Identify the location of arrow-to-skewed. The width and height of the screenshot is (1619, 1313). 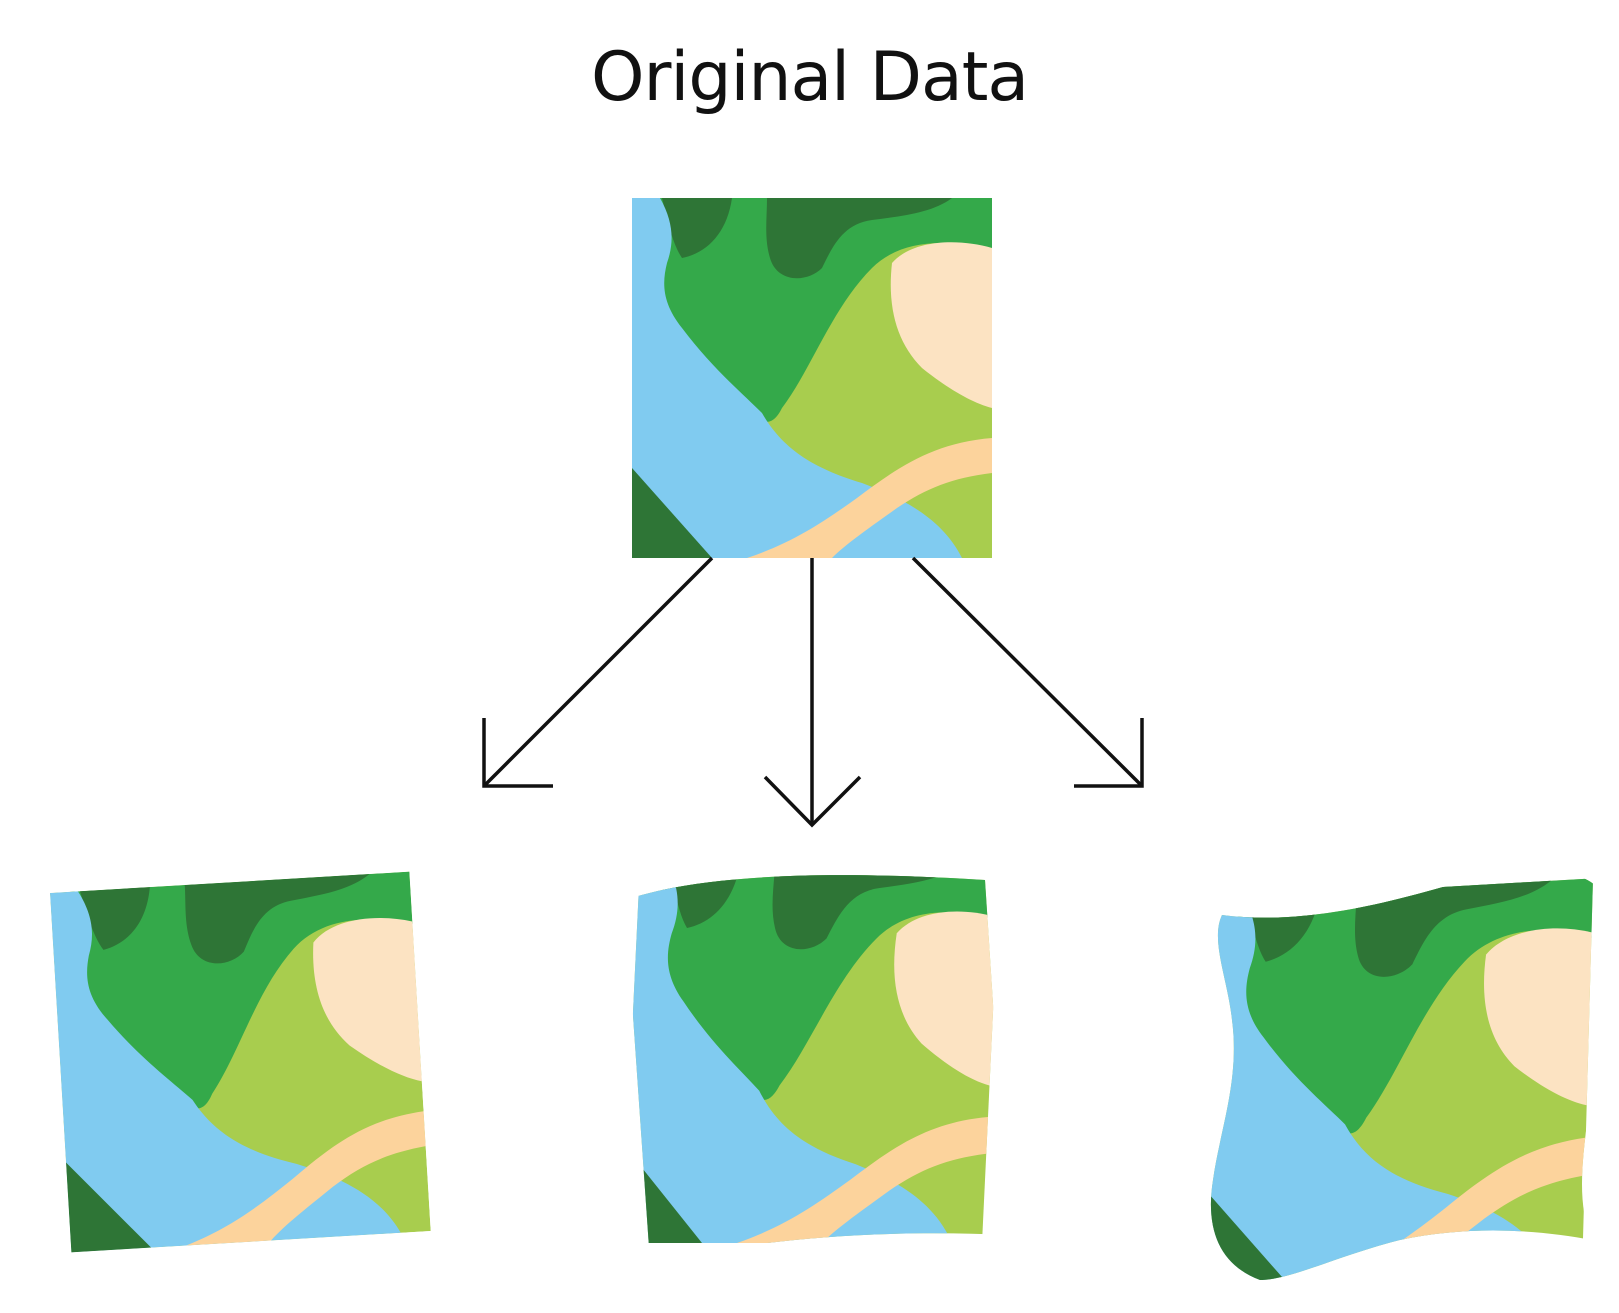
(812, 693).